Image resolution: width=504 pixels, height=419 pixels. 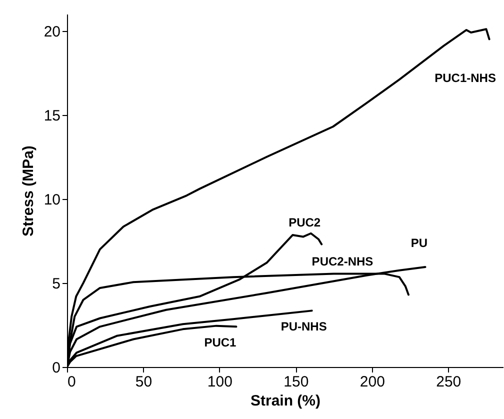 I want to click on y-tick-label: 5, so click(x=56, y=283).